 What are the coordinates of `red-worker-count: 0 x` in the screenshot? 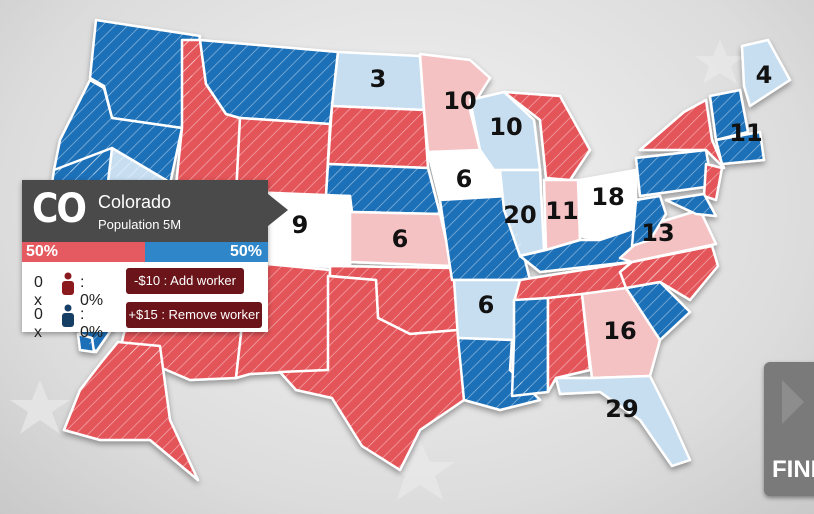 It's located at (38, 291).